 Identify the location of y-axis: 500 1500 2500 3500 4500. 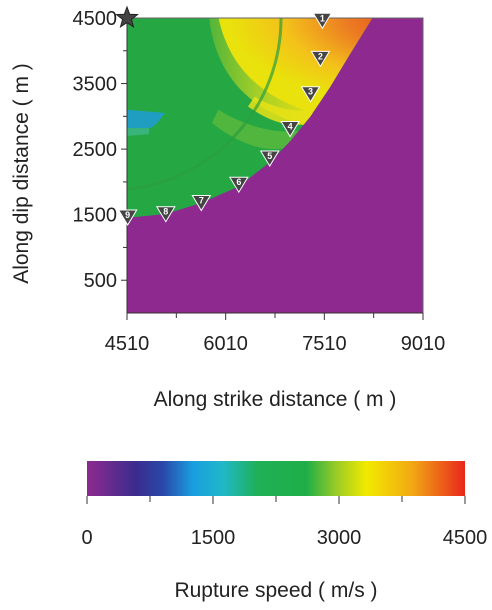
(100, 160).